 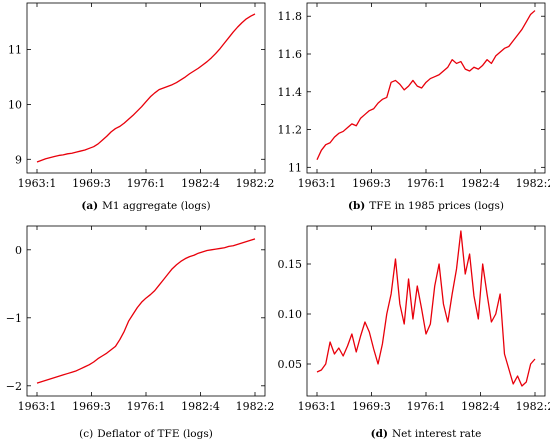 I want to click on series-line-b, so click(x=426, y=85).